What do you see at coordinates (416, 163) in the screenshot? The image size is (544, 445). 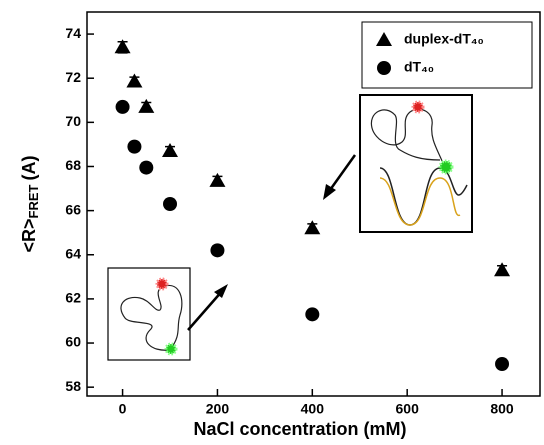 I see `inset-duplex` at bounding box center [416, 163].